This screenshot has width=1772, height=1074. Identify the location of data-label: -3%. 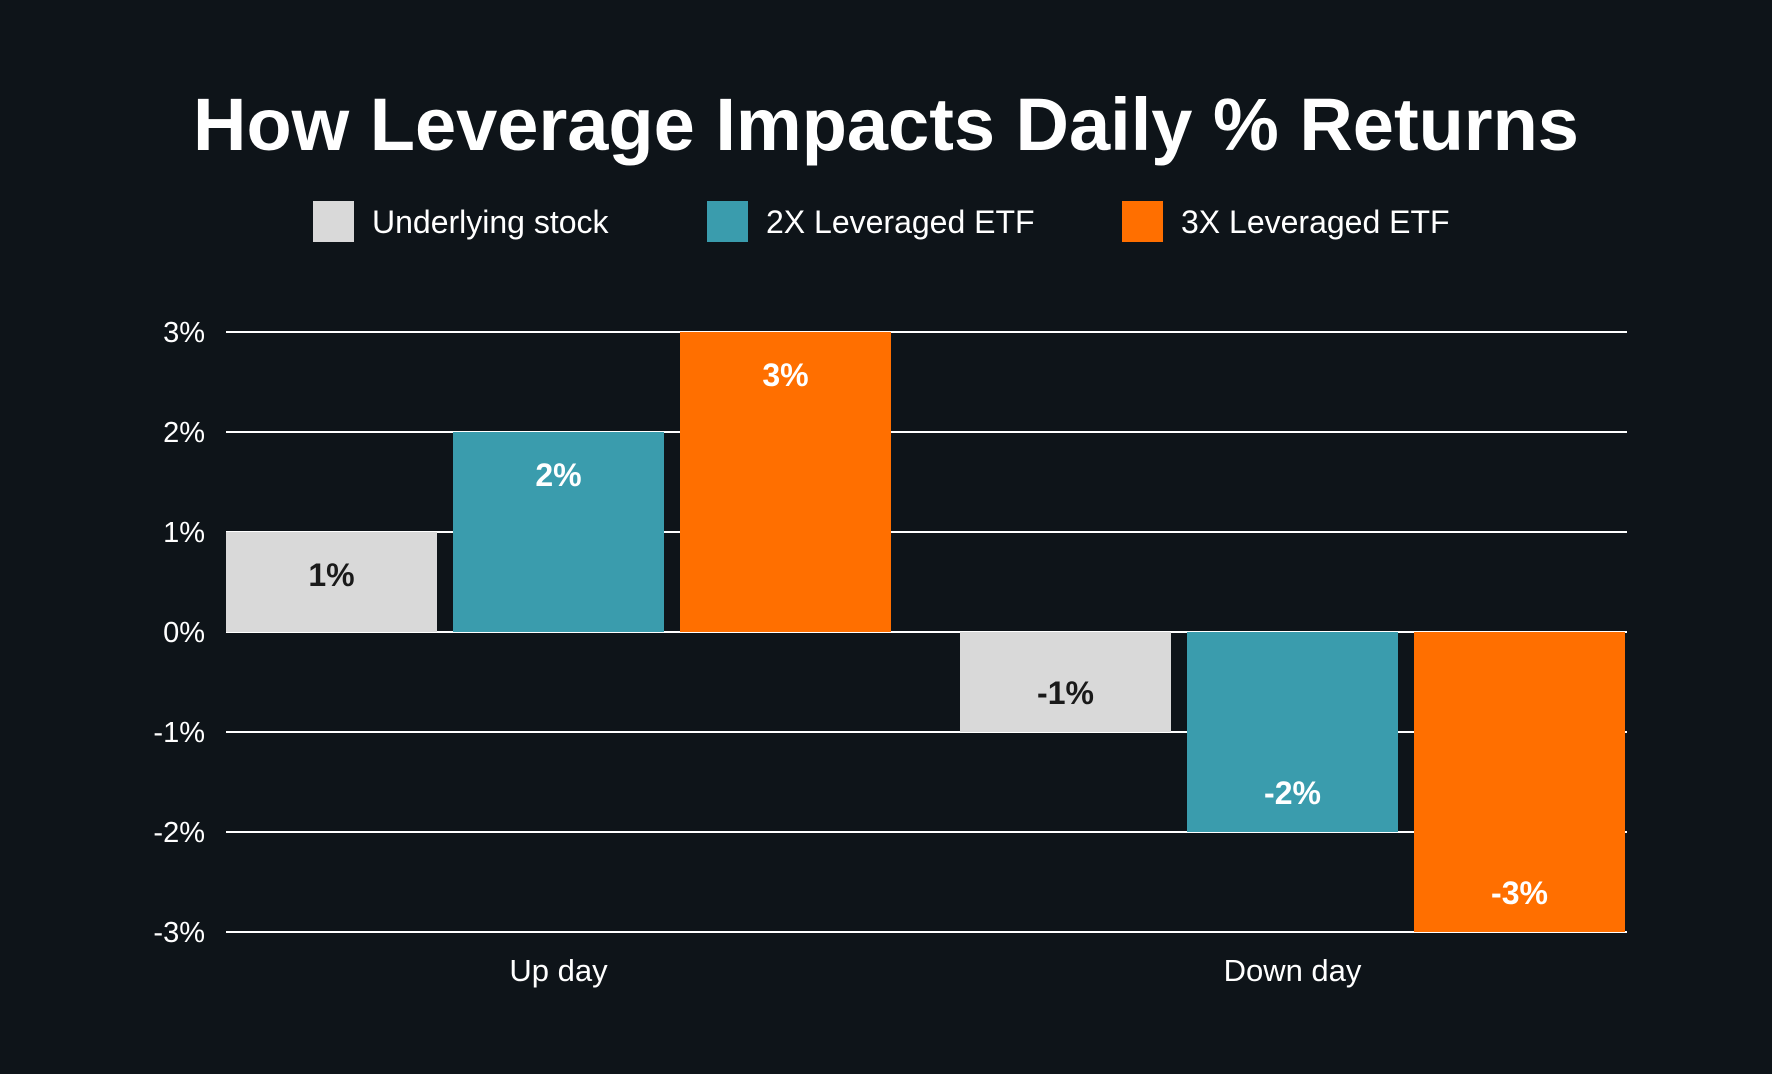
(1519, 893).